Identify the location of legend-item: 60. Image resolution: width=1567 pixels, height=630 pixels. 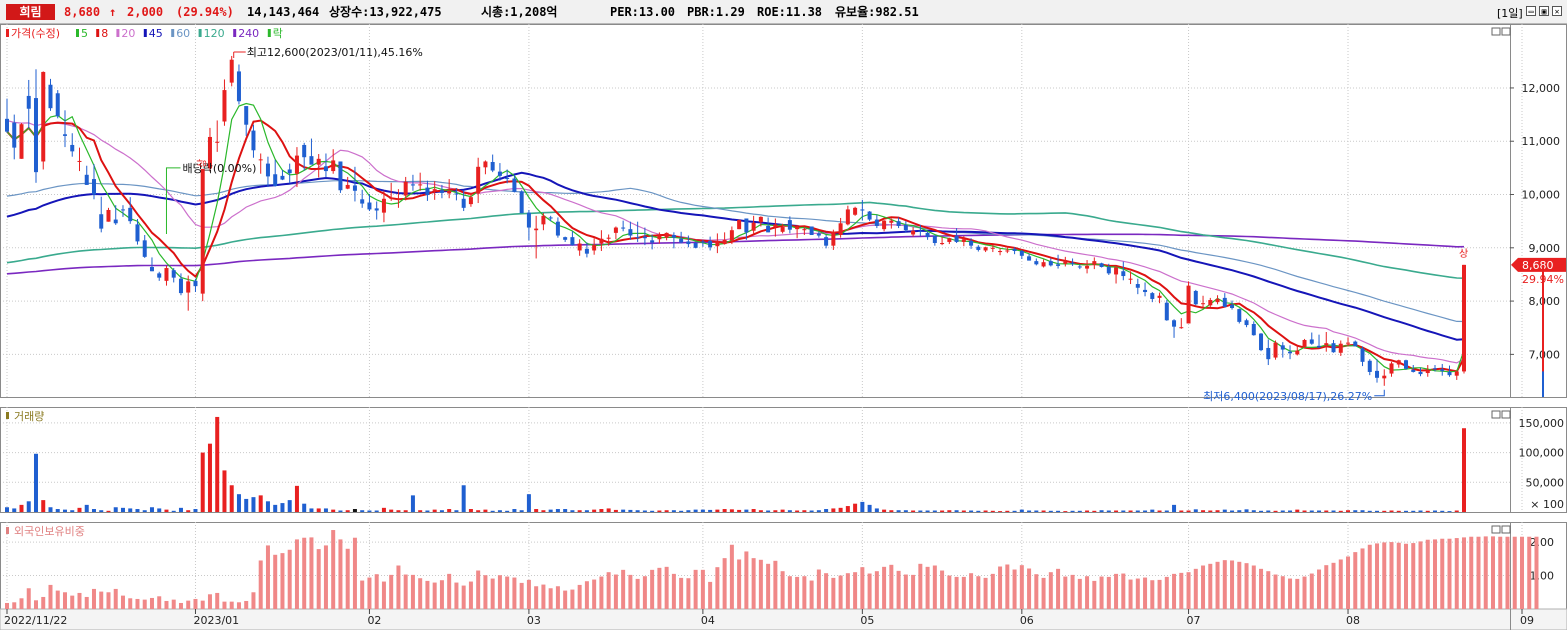
(183, 33).